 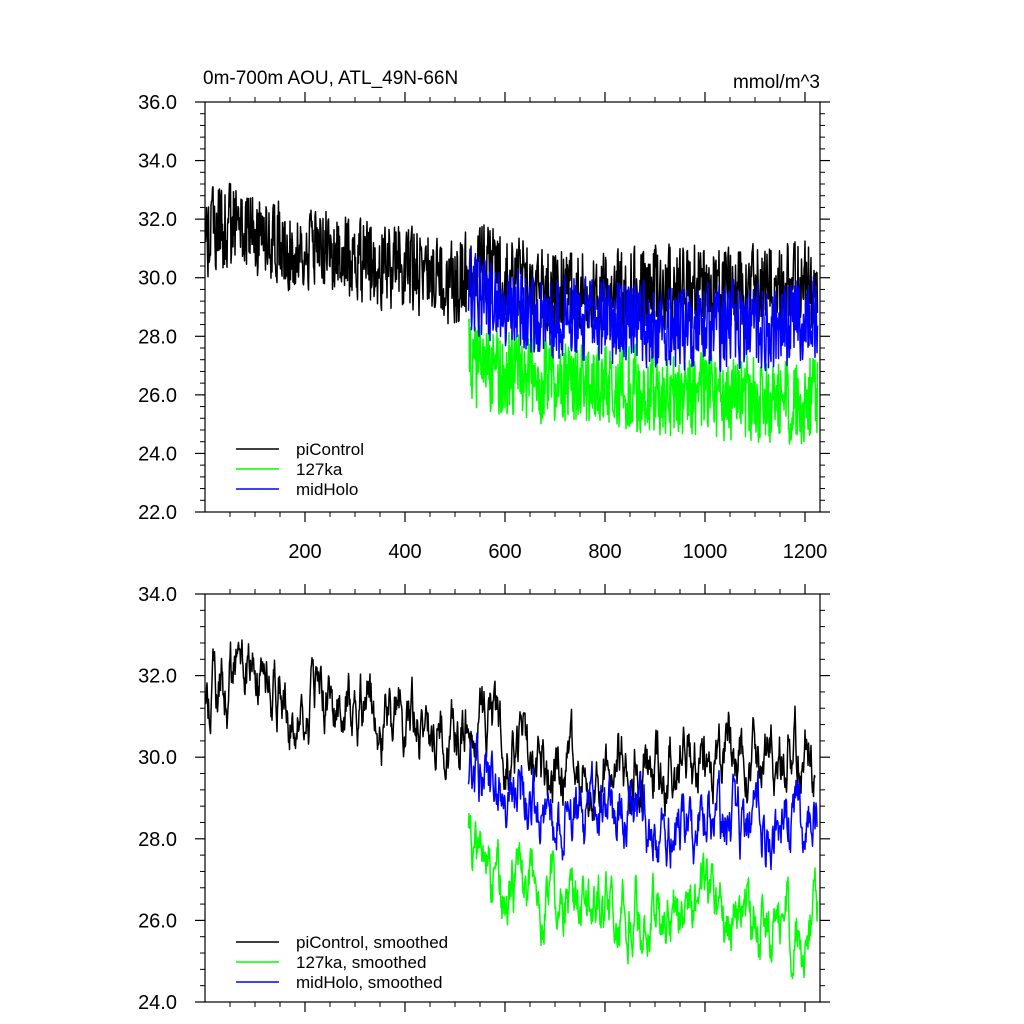 I want to click on top-chart-units: mmol/m^3, so click(x=776, y=82).